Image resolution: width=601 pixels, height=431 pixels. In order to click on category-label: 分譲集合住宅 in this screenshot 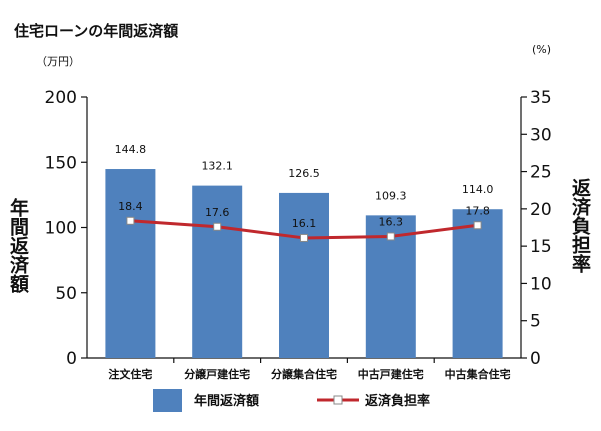, I will do `click(304, 374)`.